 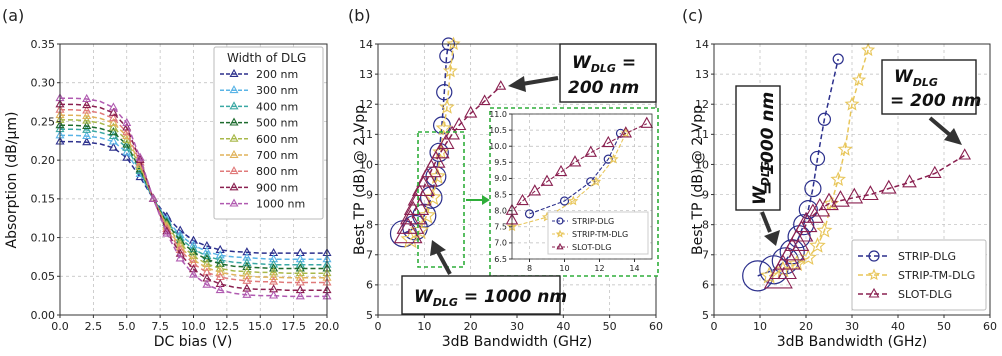 What do you see at coordinates (898, 326) in the screenshot?
I see `x-tick-label: 40` at bounding box center [898, 326].